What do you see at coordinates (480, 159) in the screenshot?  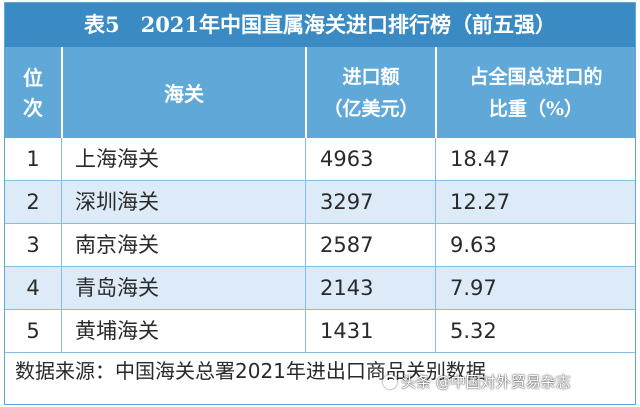 I see `share-cell: 18.47` at bounding box center [480, 159].